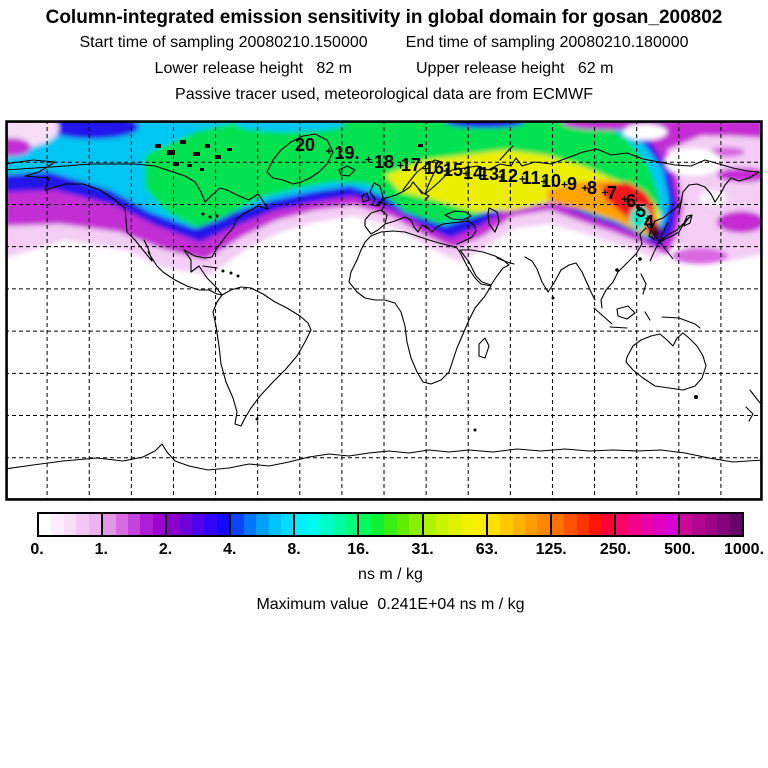 The width and height of the screenshot is (768, 768). Describe the element at coordinates (484, 348) in the screenshot. I see `coast-madagascar` at that location.